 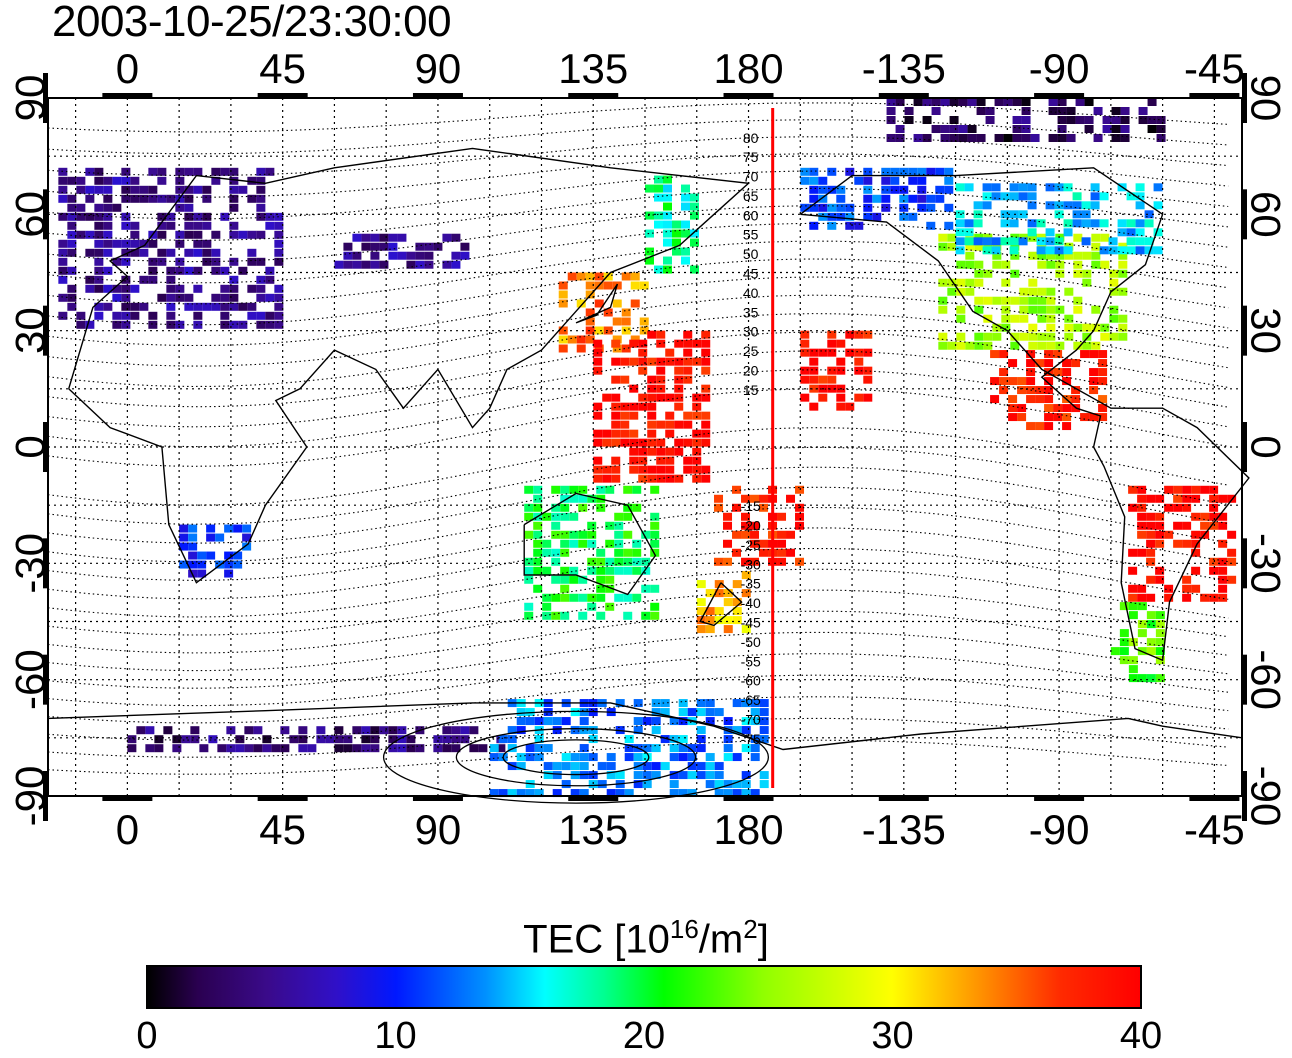 I want to click on axis-bar-top, so click(x=127, y=95).